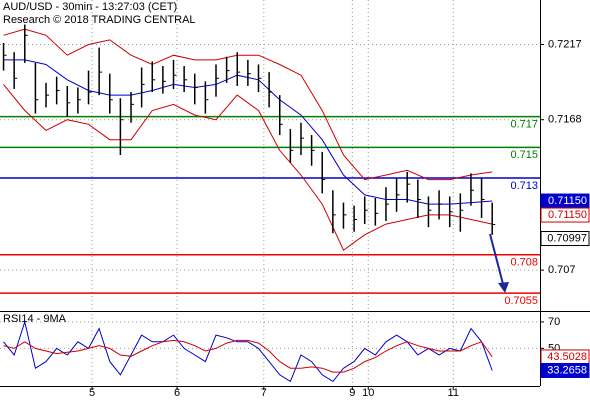 Image resolution: width=590 pixels, height=400 pixels. I want to click on value-label: 33.2658, so click(567, 370).